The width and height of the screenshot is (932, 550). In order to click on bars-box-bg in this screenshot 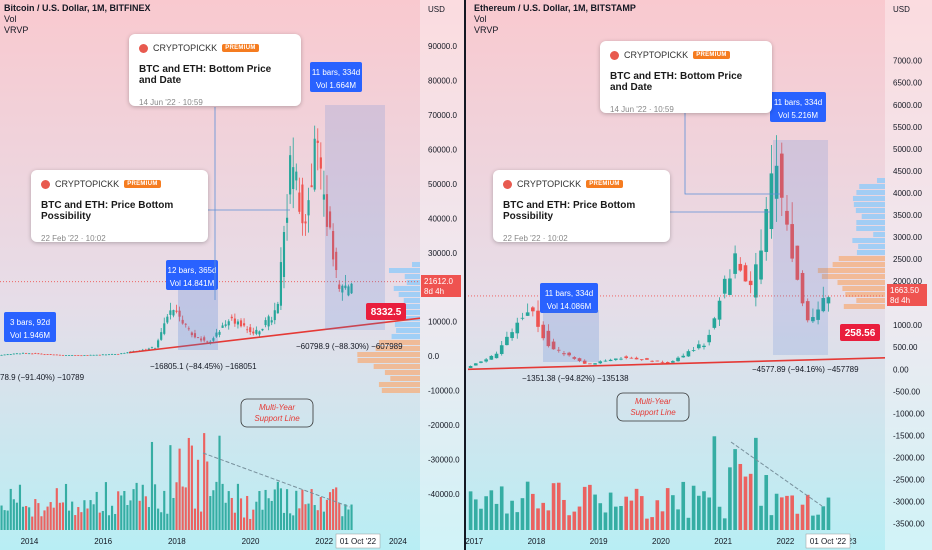, I will do `click(798, 107)`.